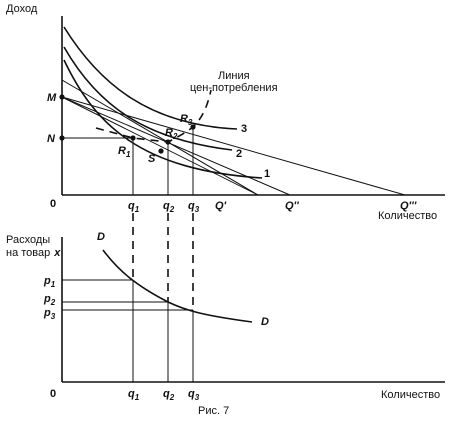 This screenshot has width=450, height=422. Describe the element at coordinates (169, 207) in the screenshot. I see `top-q2-label: q2` at that location.